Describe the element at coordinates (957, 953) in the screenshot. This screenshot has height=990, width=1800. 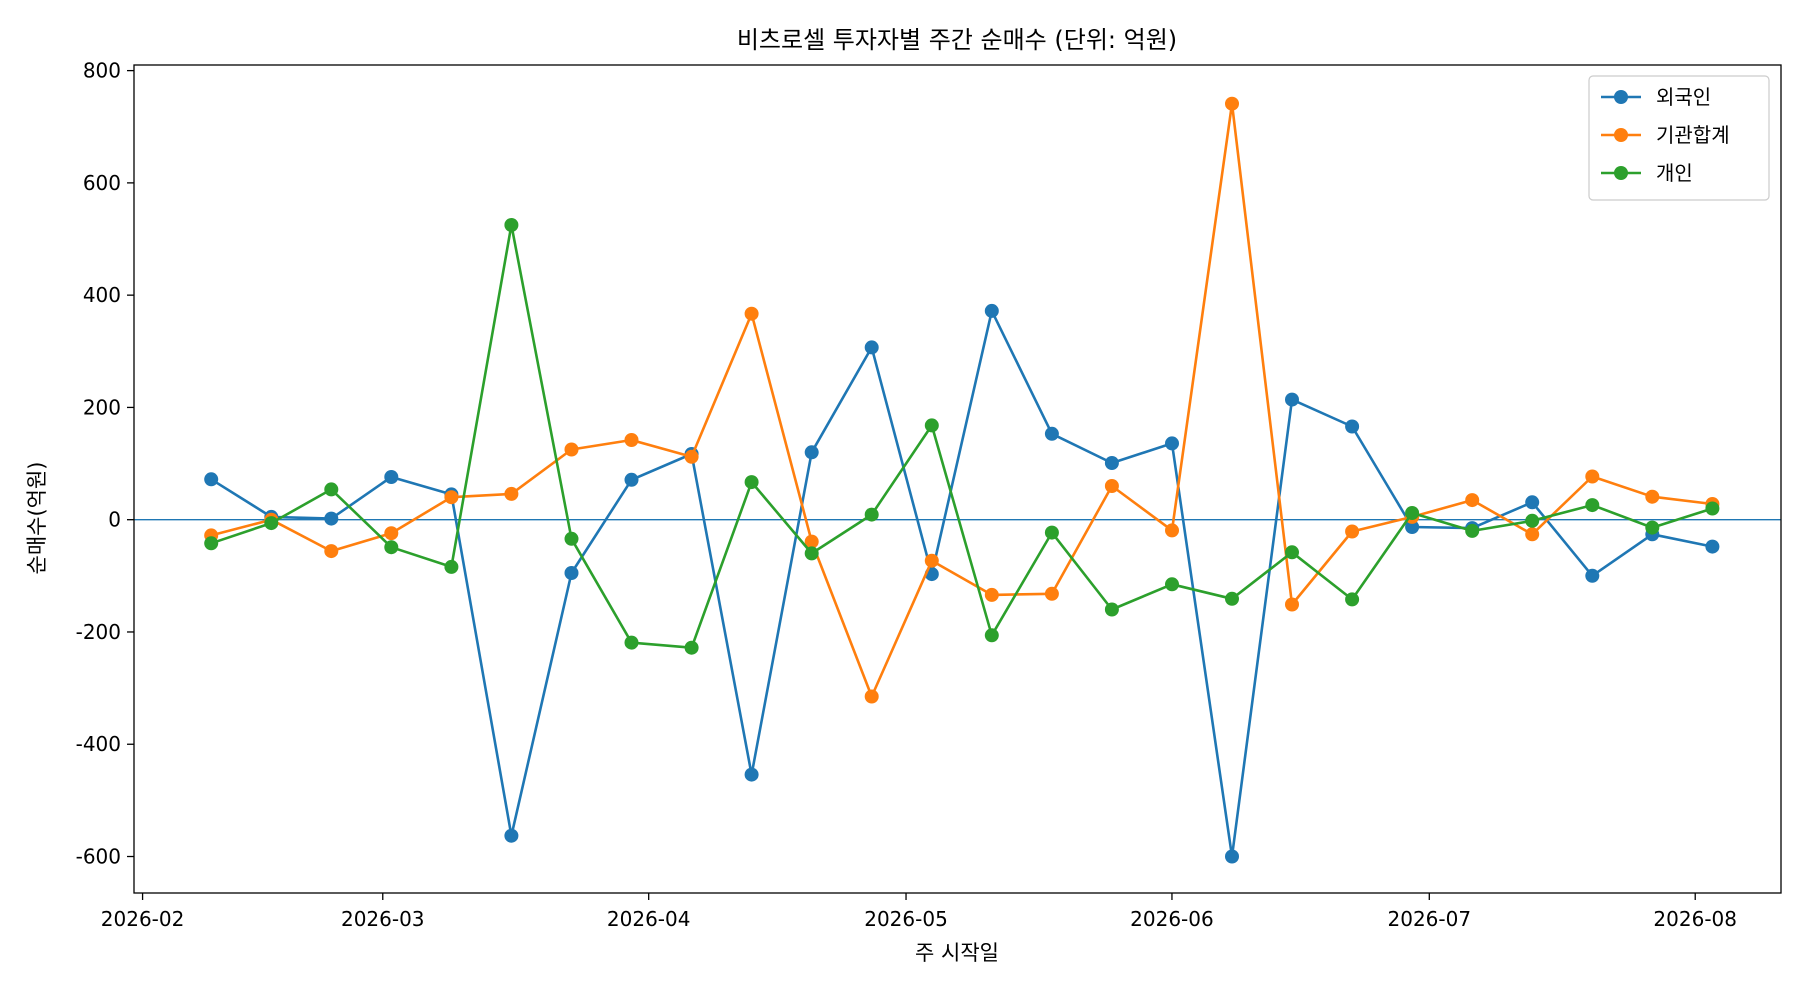
I see `x-axis-label: 주 시작일` at that location.